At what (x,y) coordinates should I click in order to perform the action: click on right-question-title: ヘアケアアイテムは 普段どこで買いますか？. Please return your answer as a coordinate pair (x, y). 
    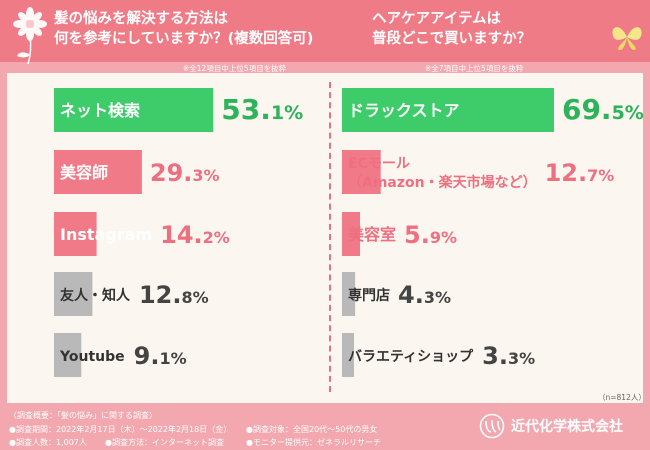
    Looking at the image, I should click on (451, 29).